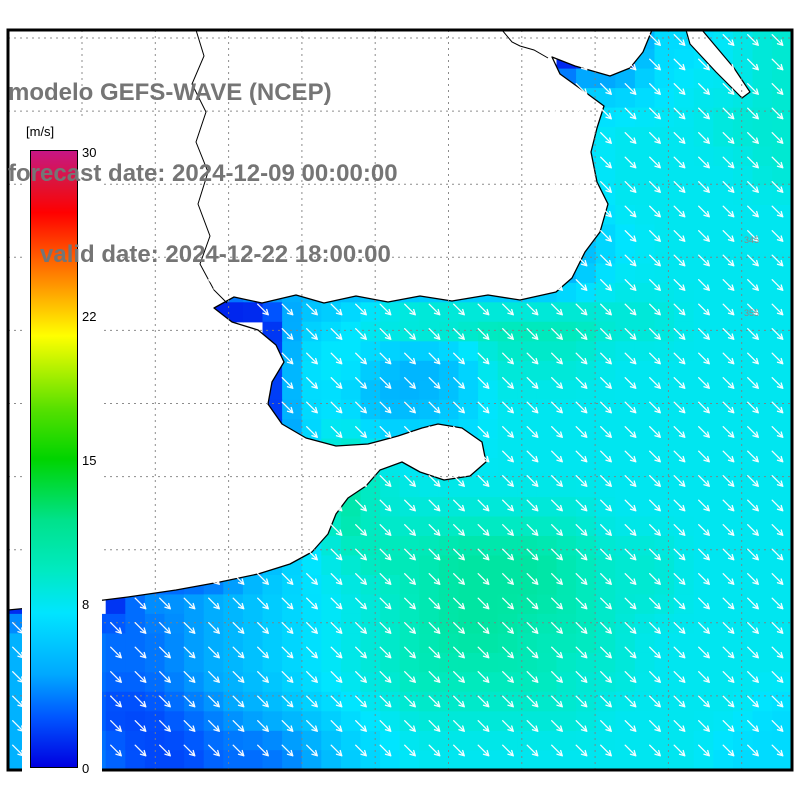 The width and height of the screenshot is (800, 800). I want to click on colorbar-tick-label: 8, so click(86, 604).